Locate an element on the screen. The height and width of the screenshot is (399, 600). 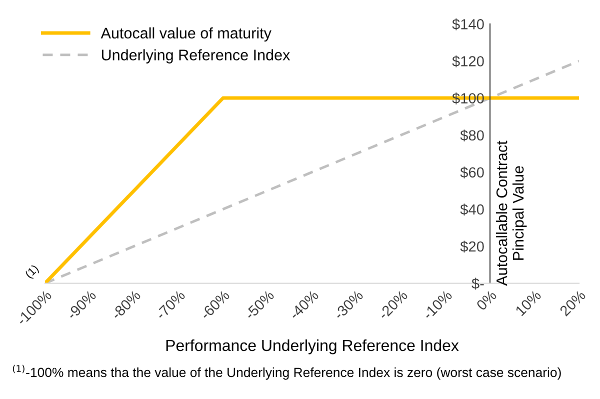
y-tick-label: $140 is located at coordinates (468, 24).